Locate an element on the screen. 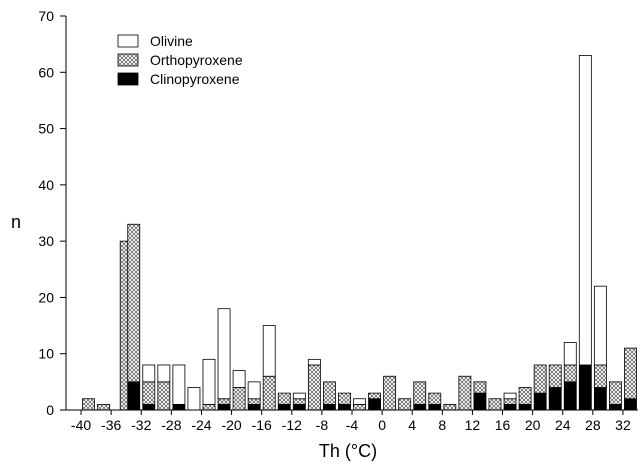 This screenshot has height=466, width=641. x-tick-label: -4 is located at coordinates (352, 425).